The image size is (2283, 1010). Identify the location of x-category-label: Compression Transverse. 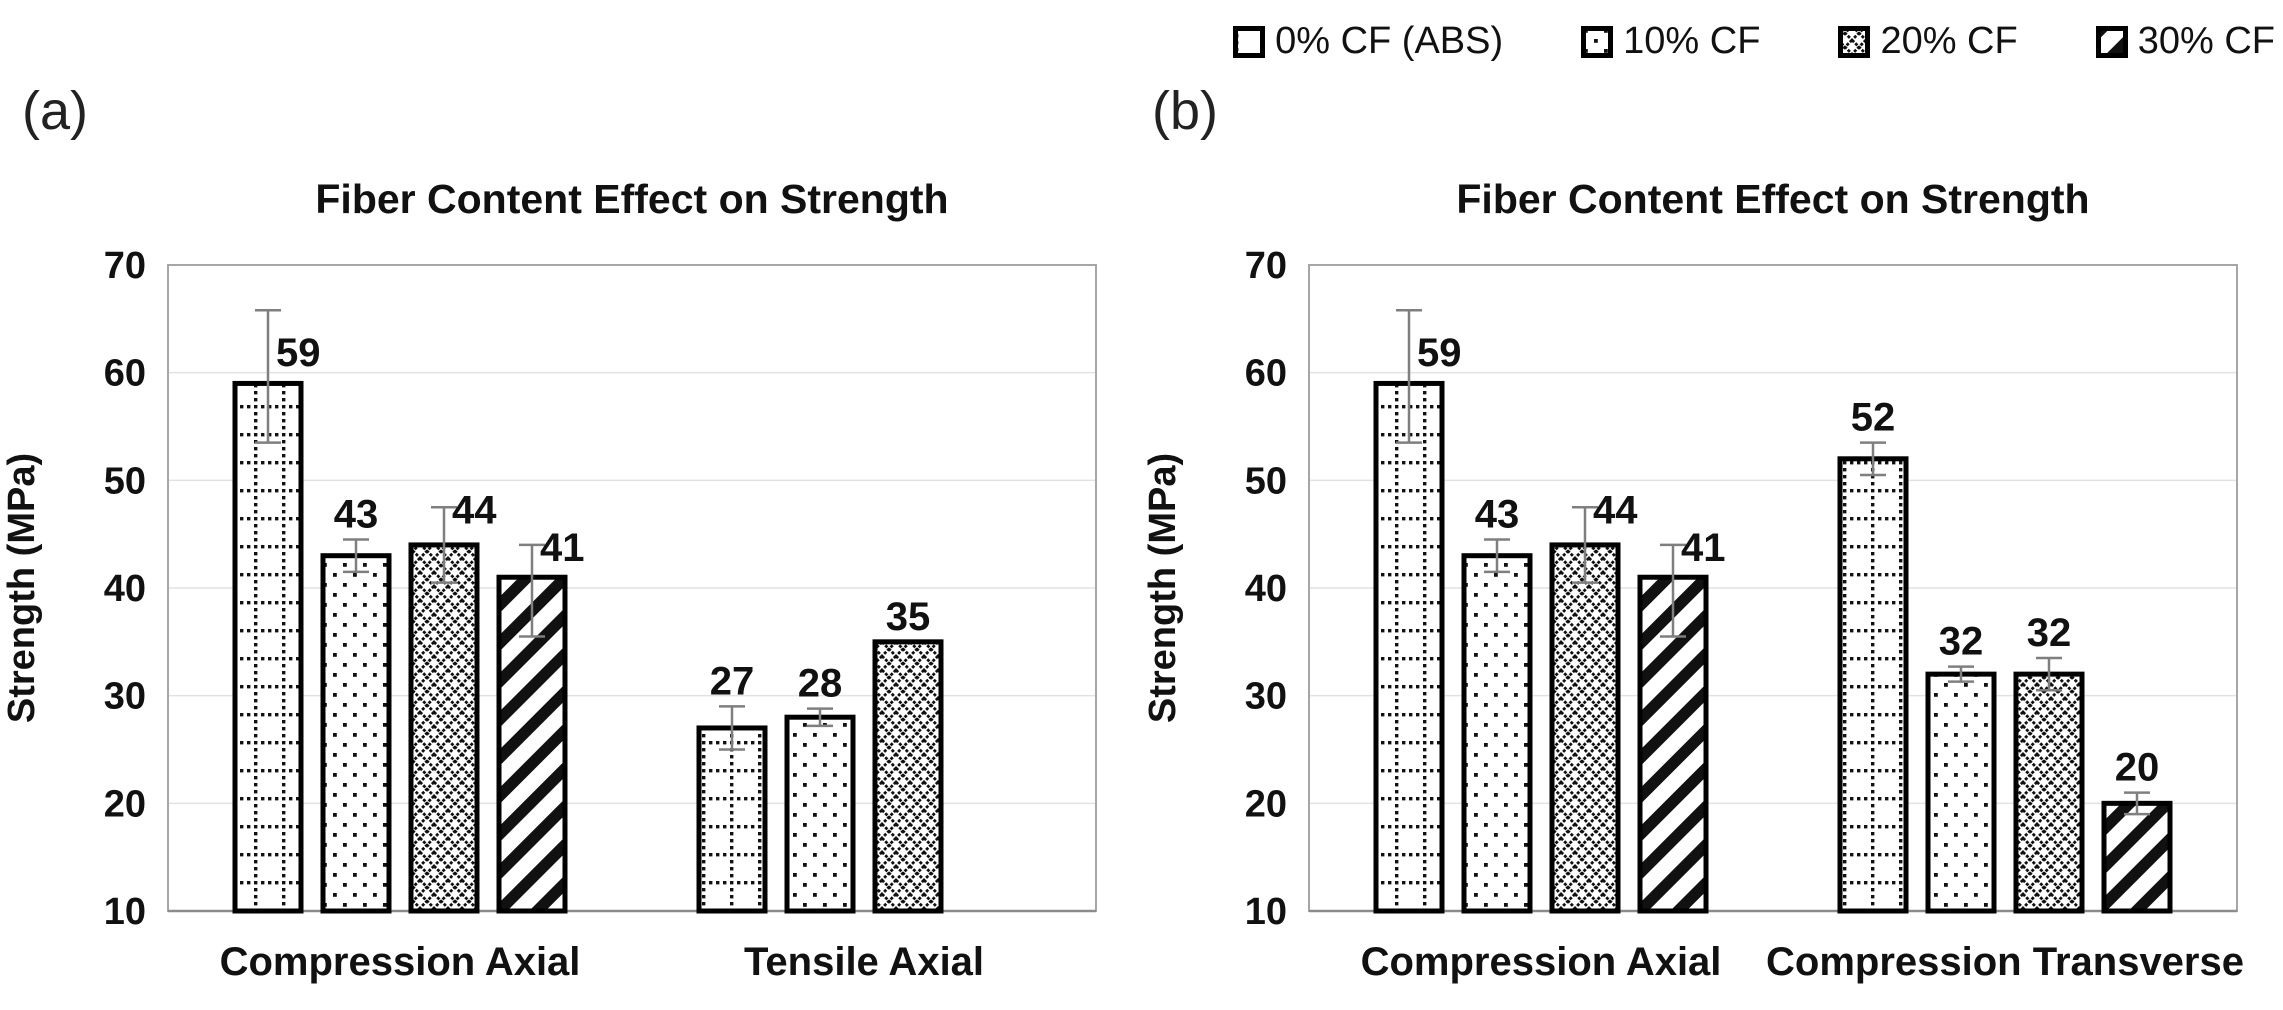
(2005, 962).